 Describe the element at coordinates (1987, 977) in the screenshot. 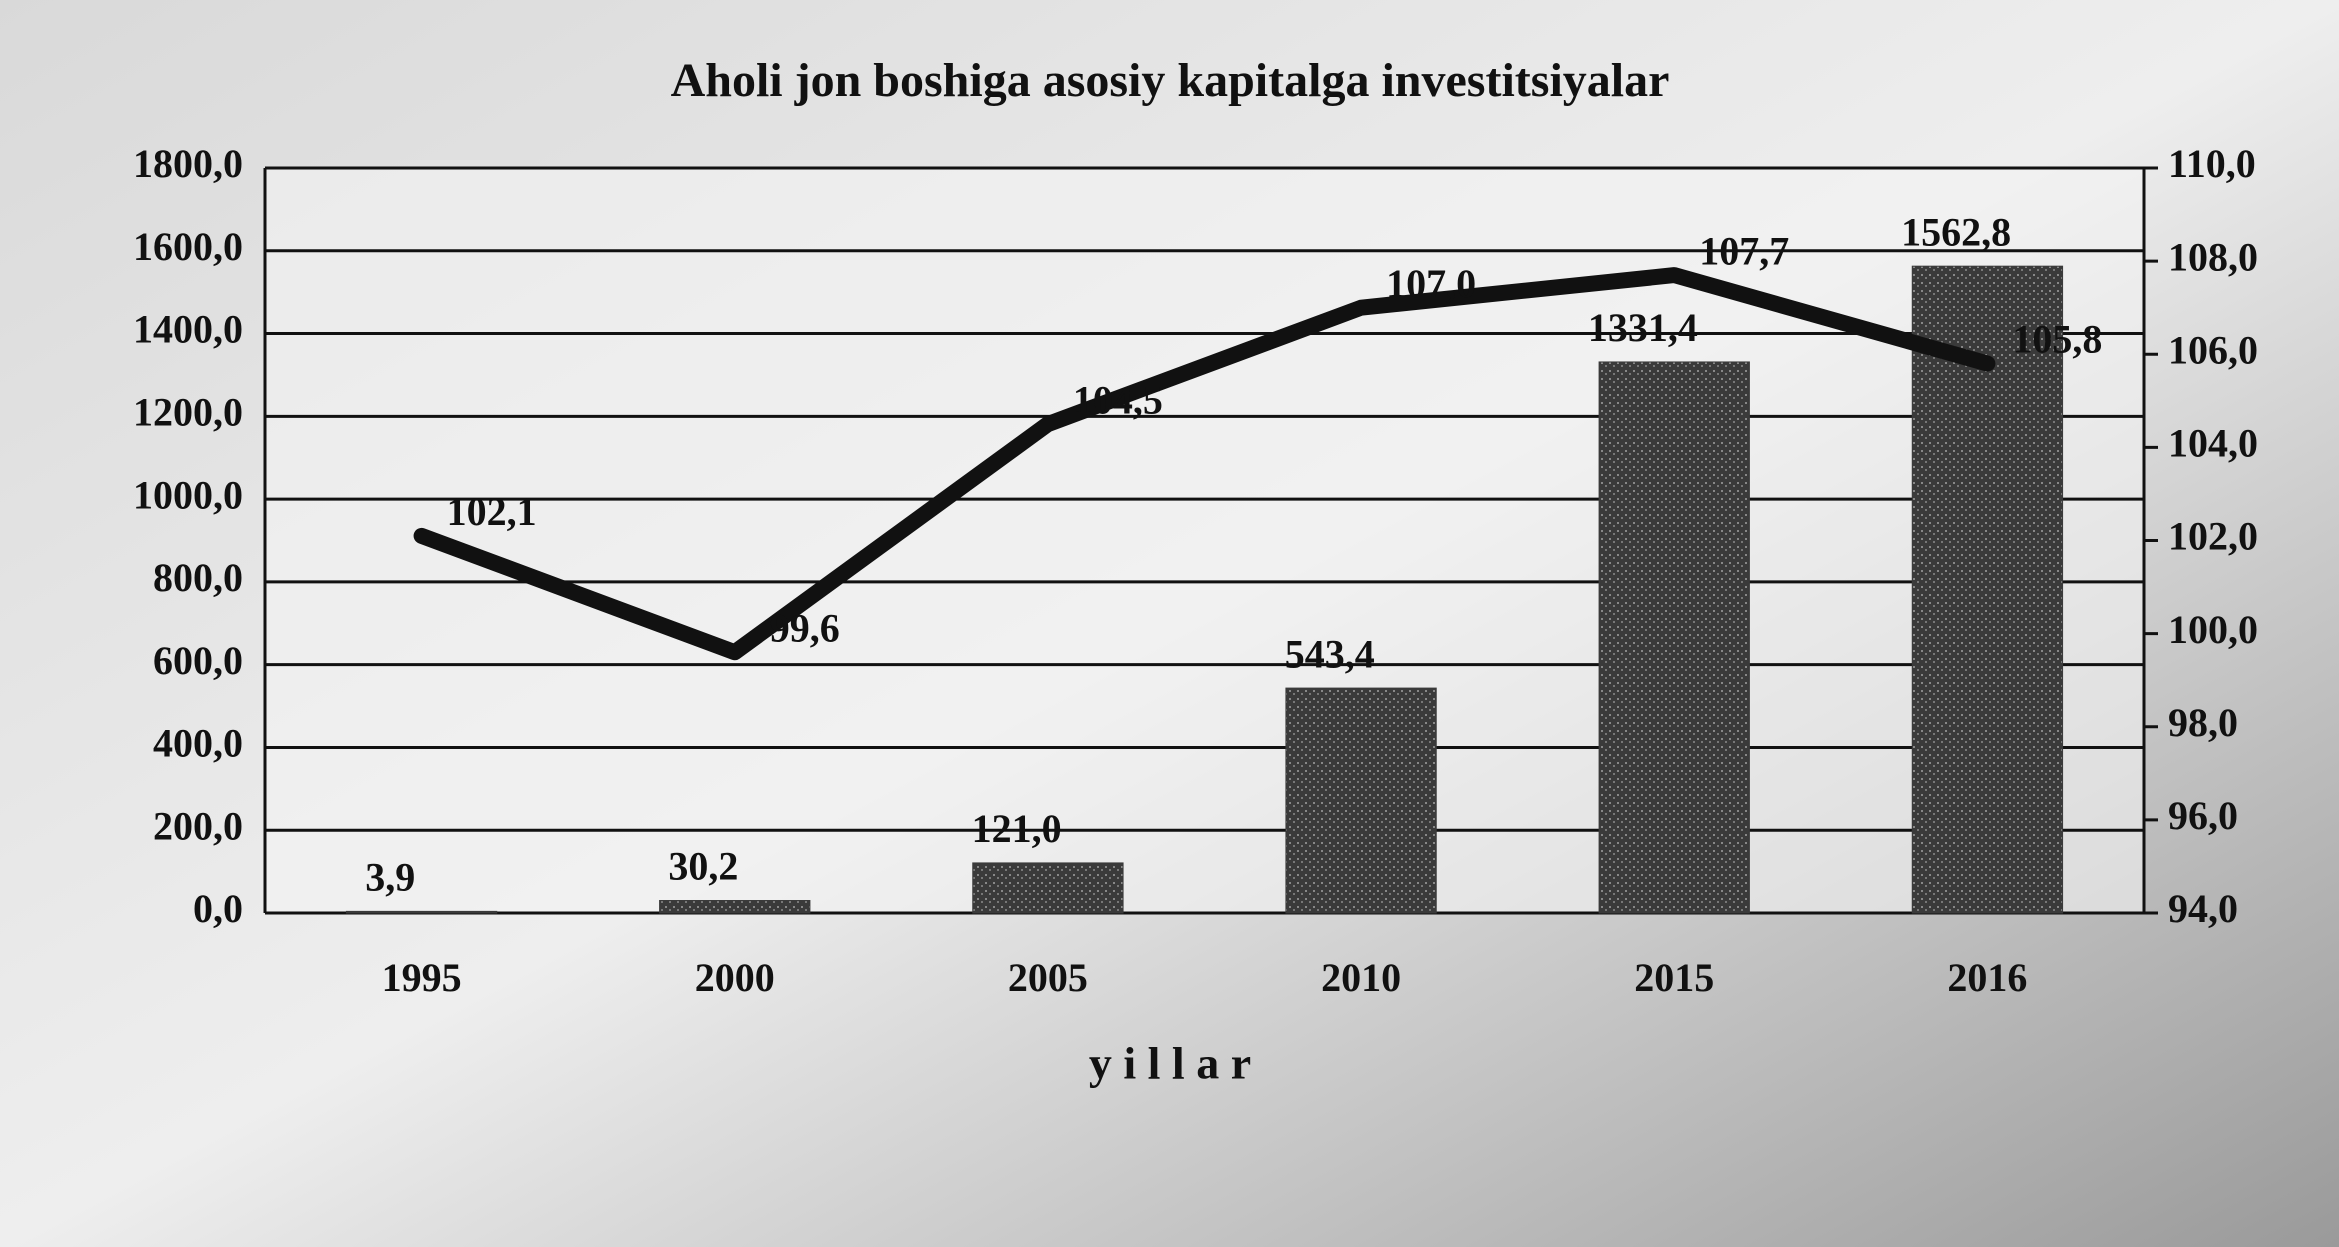

I see `x-tick-label: 2016` at that location.